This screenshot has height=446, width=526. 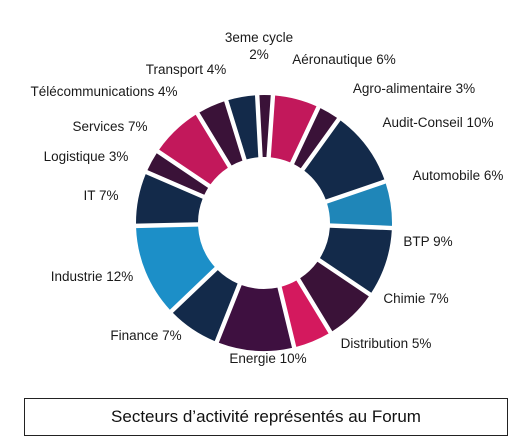 What do you see at coordinates (100, 195) in the screenshot?
I see `label-it: IT 7%` at bounding box center [100, 195].